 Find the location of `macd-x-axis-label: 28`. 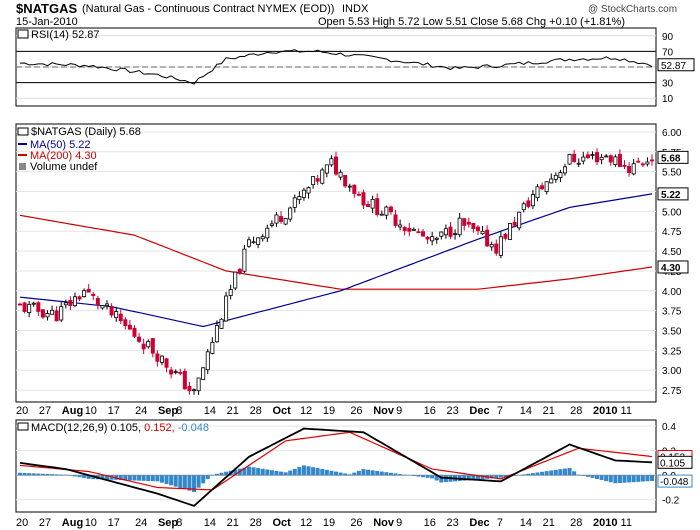

macd-x-axis-label: 28 is located at coordinates (576, 523).